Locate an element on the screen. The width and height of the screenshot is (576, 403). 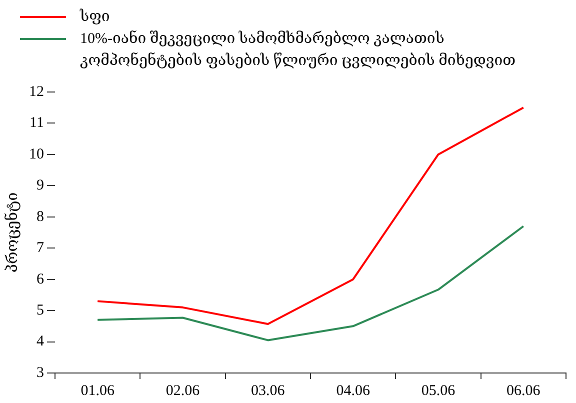
y-tick-label: 7 is located at coordinates (40, 248).